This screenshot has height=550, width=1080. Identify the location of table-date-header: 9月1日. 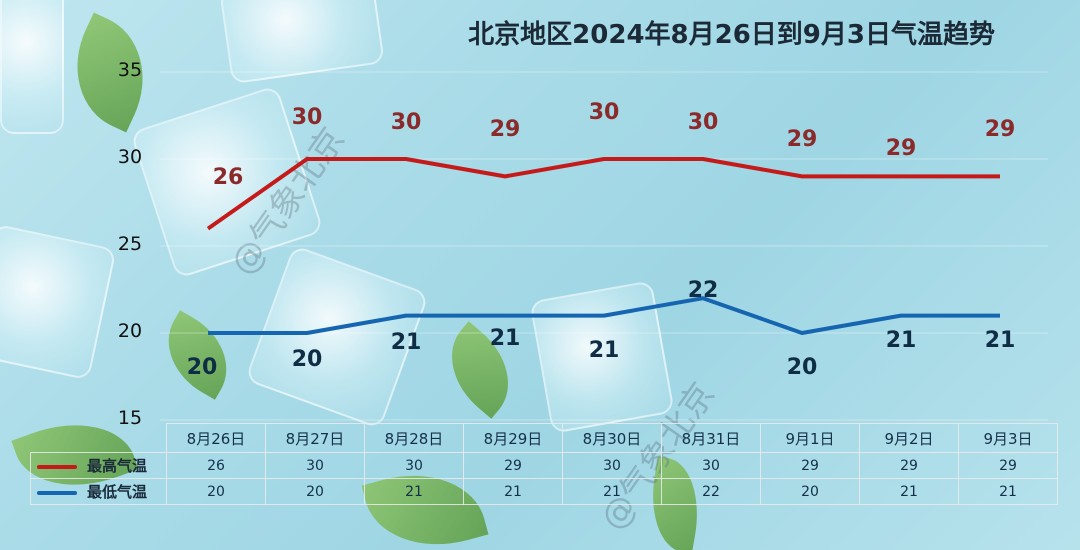
(810, 438).